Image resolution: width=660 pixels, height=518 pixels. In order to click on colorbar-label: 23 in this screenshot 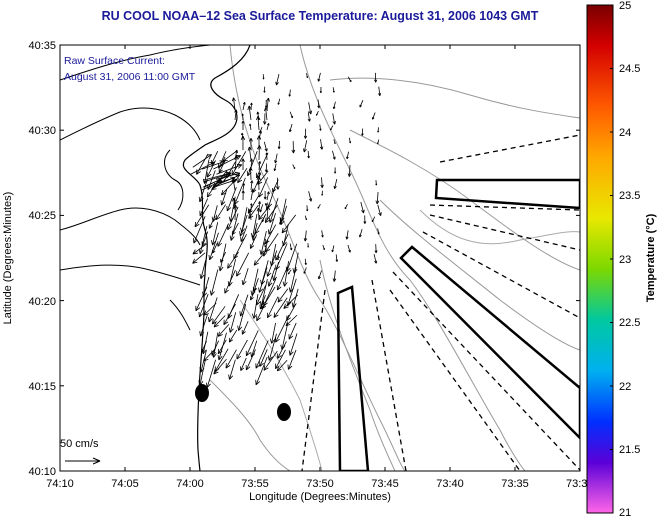, I will do `click(625, 260)`.